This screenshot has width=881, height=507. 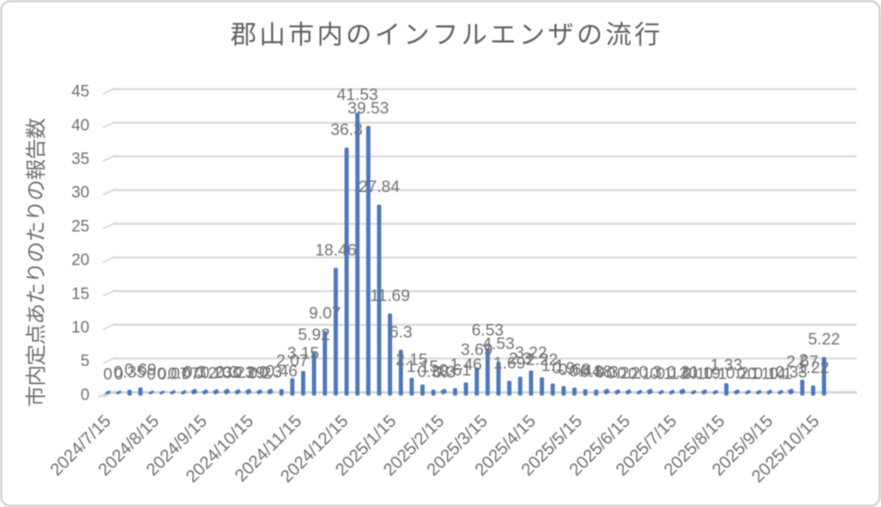 I want to click on svg-text: 9.07, so click(x=325, y=314).